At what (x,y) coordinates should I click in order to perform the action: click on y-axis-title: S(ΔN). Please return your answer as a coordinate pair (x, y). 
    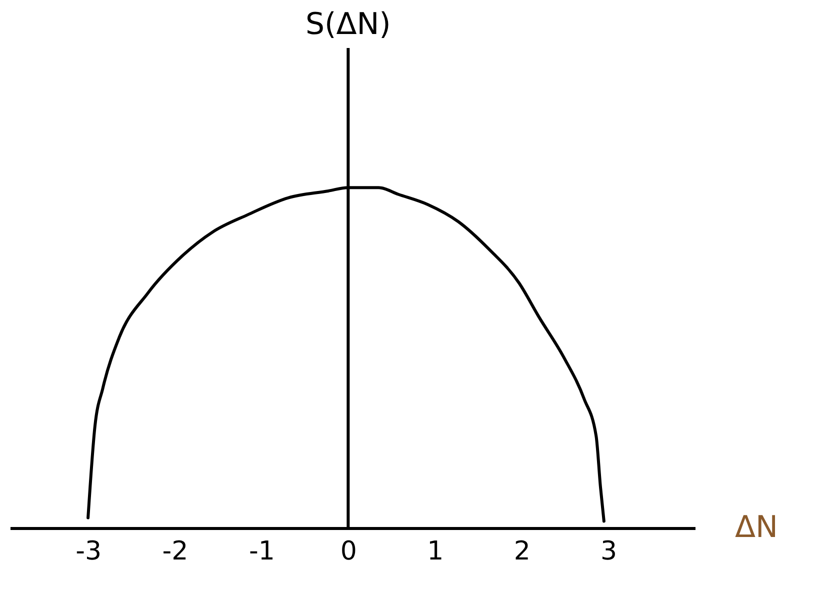
    Looking at the image, I should click on (348, 24).